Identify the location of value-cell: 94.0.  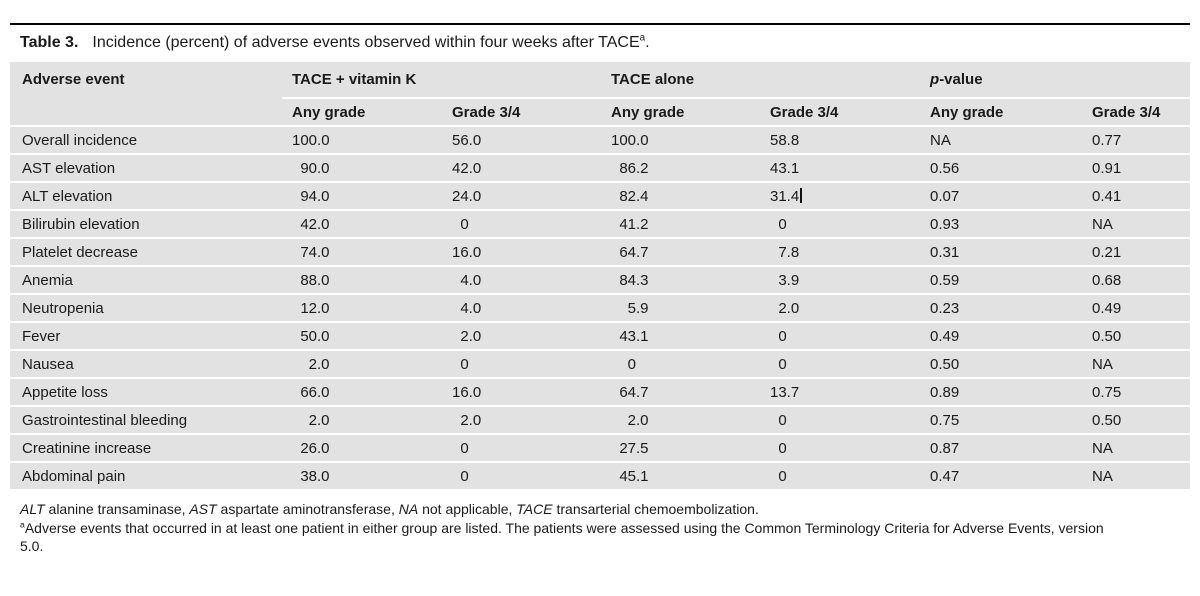
(362, 197).